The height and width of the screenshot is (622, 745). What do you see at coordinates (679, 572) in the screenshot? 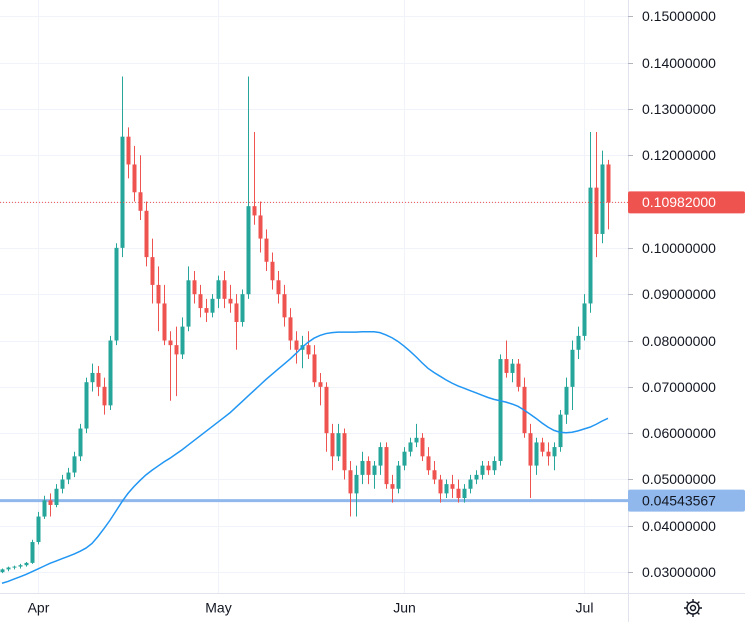
I see `y-tick-label: 0.03000000` at bounding box center [679, 572].